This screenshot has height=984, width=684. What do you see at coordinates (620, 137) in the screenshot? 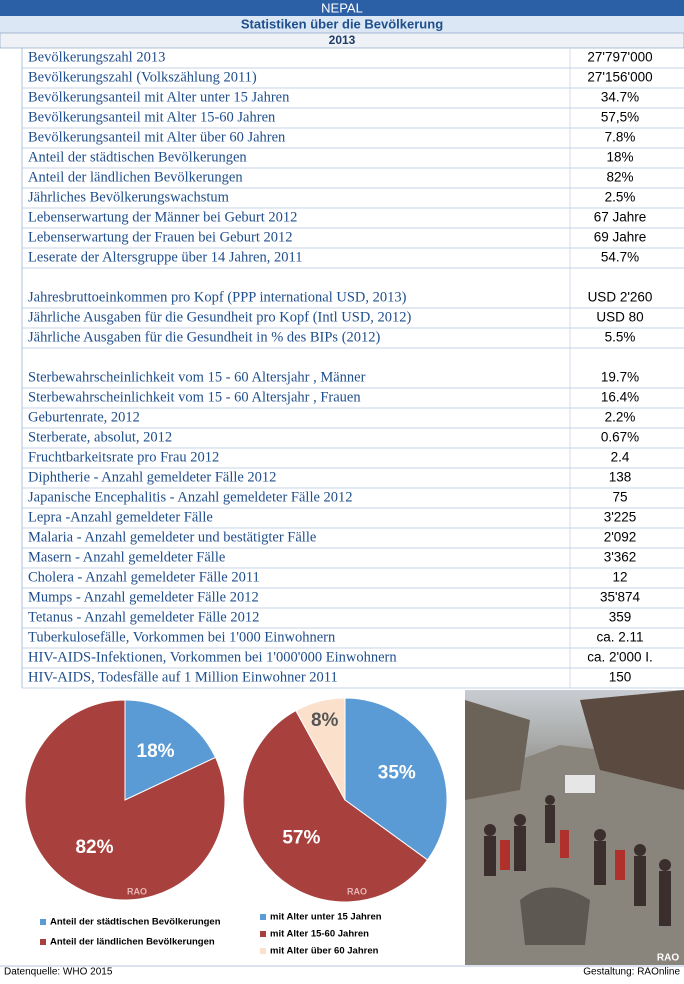
I see `row-value: 7.8%` at bounding box center [620, 137].